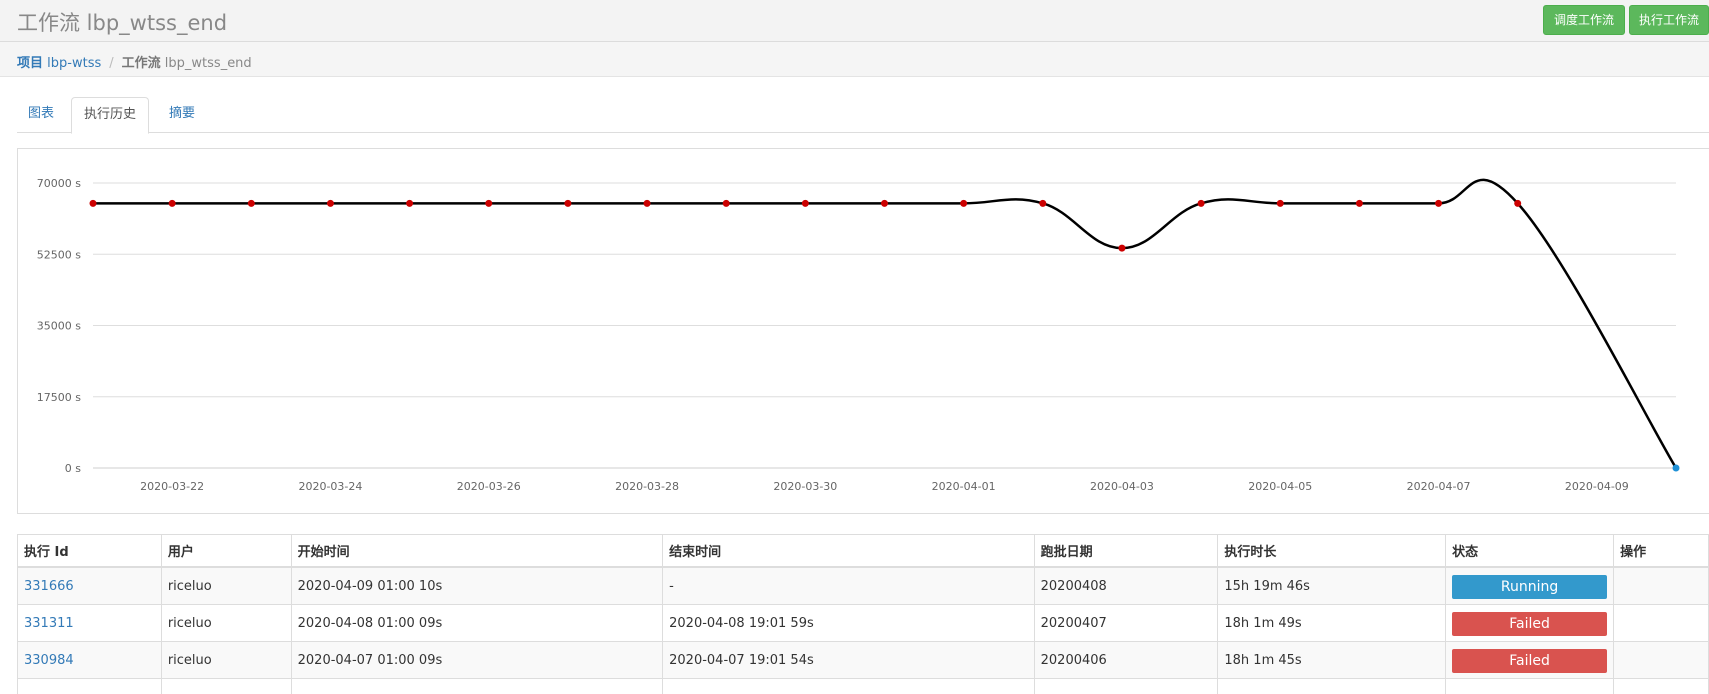 The height and width of the screenshot is (694, 1709). What do you see at coordinates (59, 326) in the screenshot?
I see `y-tick-label: 35000 s` at bounding box center [59, 326].